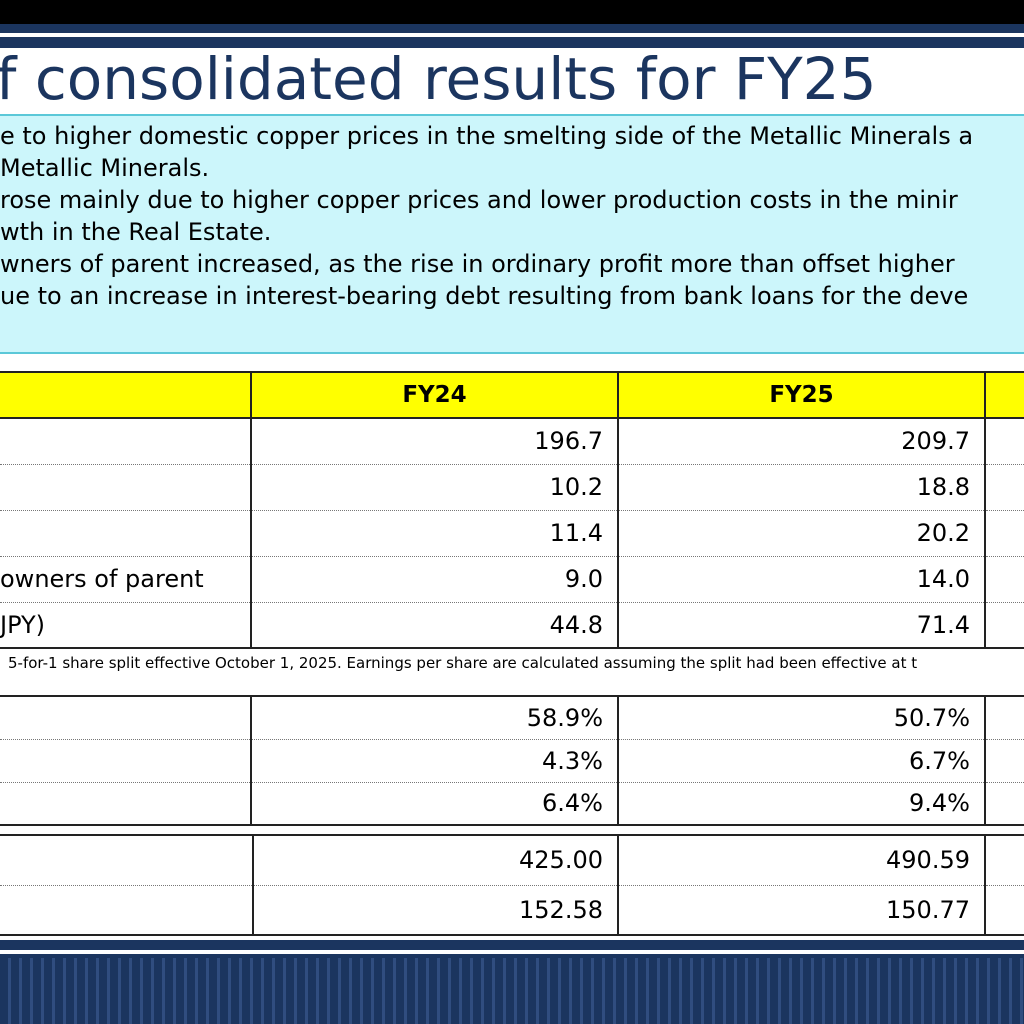 The width and height of the screenshot is (1024, 1024). Describe the element at coordinates (1004, 395) in the screenshot. I see `header-cell-extra` at that location.